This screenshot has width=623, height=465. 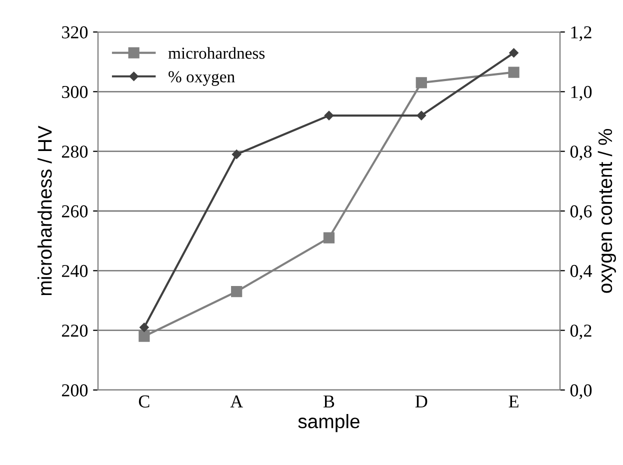 What do you see at coordinates (513, 402) in the screenshot?
I see `x-tick-label: E` at bounding box center [513, 402].